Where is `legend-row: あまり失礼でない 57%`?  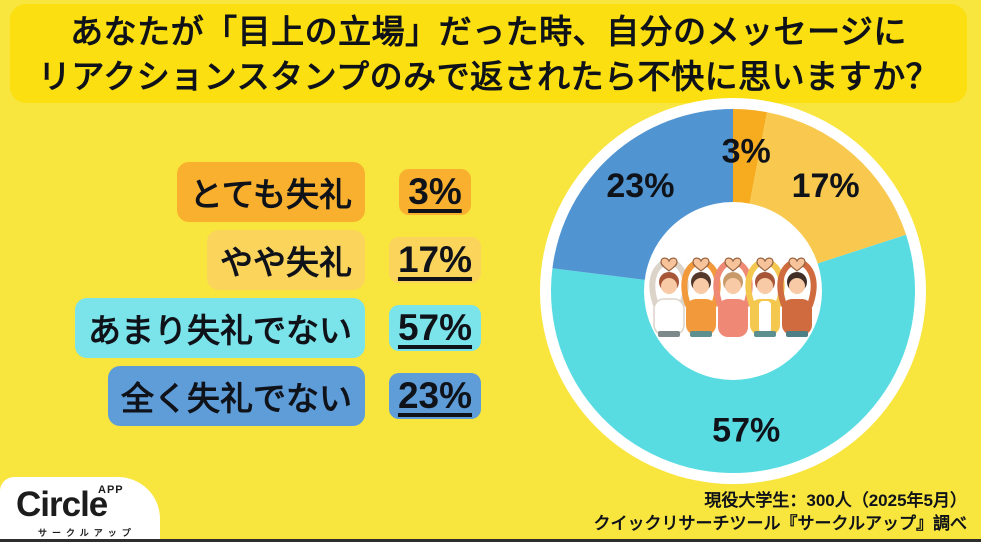 legend-row: あまり失礼でない 57% is located at coordinates (271, 327).